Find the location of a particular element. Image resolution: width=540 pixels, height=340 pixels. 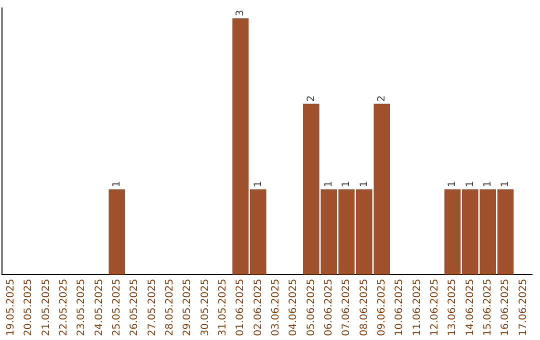

x-tick-label: 17.06.2025 is located at coordinates (523, 307).